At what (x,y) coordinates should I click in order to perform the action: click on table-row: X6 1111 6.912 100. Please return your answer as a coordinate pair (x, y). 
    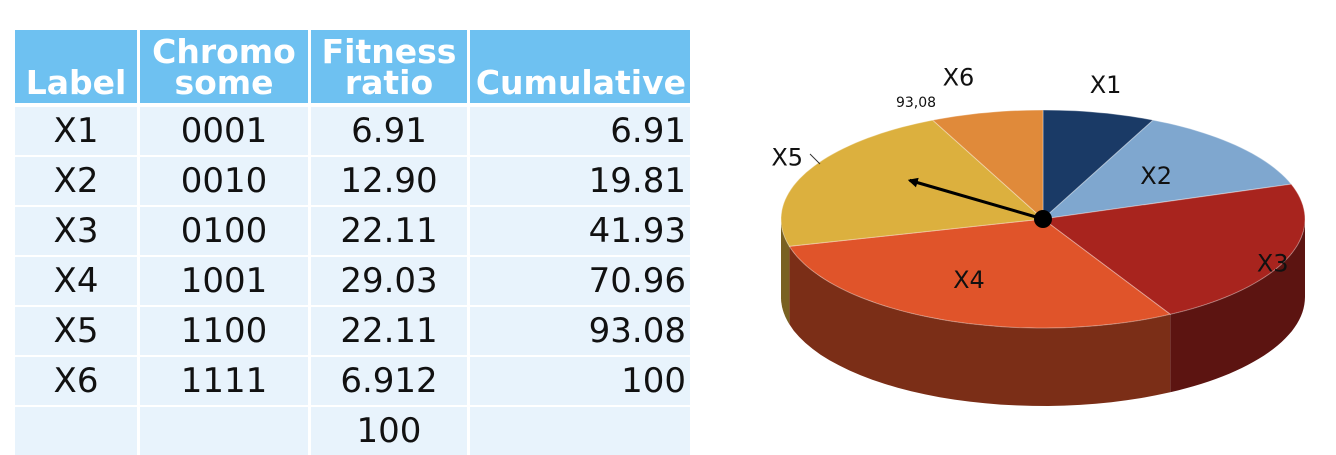
    Looking at the image, I should click on (352, 380).